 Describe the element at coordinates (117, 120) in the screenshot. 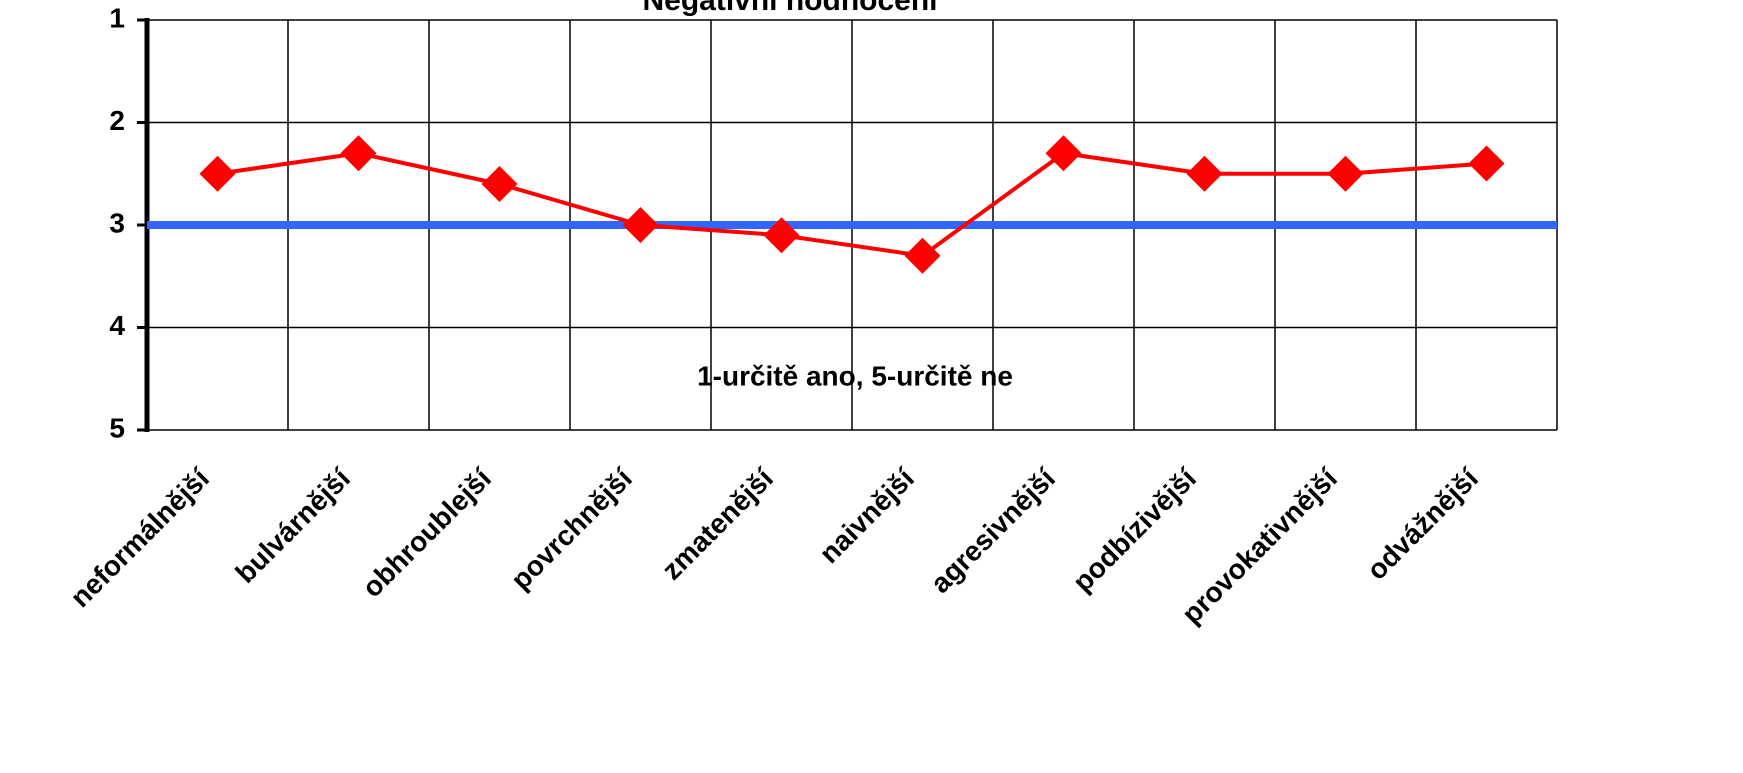

I see `y-tick-label: 2` at that location.